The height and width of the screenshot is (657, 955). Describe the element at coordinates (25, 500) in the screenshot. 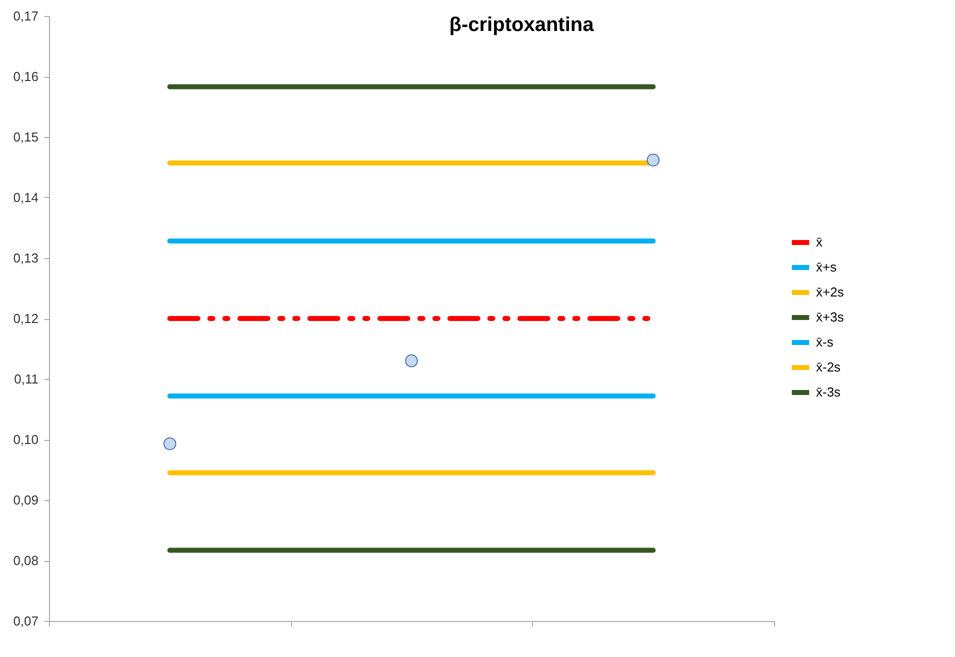

I see `y-tick-label: 0,09` at that location.